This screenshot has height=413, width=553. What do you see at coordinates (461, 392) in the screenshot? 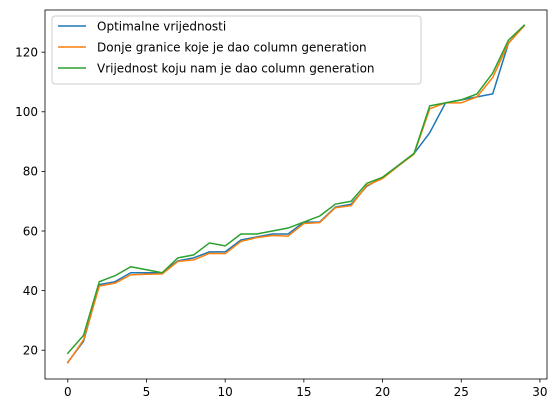
I see `x-tick-label: 25` at bounding box center [461, 392].